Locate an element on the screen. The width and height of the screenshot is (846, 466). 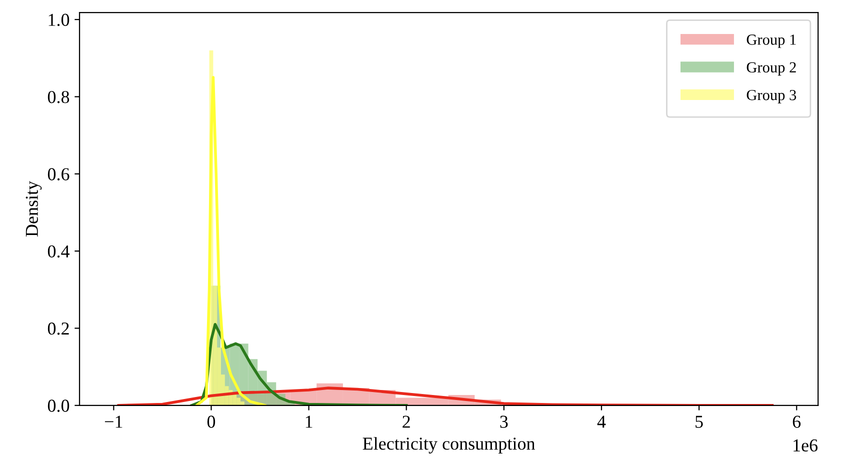
y-tick-label: 0.8 is located at coordinates (59, 97).